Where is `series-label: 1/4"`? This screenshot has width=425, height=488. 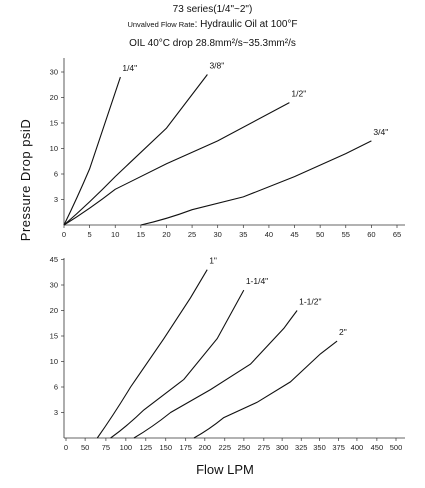 series-label: 1/4" is located at coordinates (129, 68).